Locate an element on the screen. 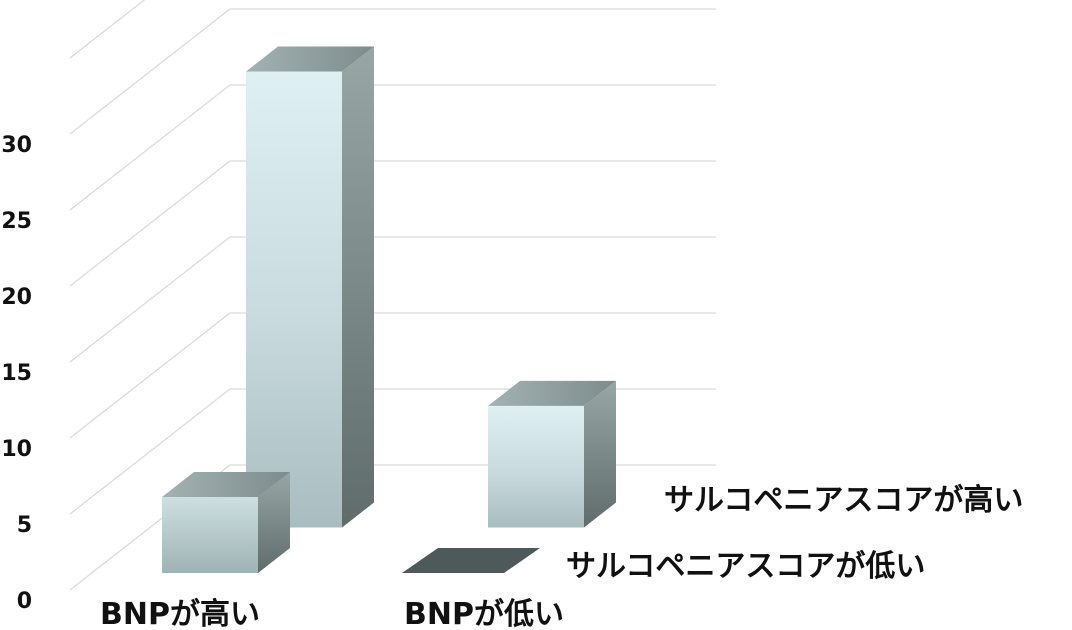  y-tick-label: 5 is located at coordinates (24, 525).